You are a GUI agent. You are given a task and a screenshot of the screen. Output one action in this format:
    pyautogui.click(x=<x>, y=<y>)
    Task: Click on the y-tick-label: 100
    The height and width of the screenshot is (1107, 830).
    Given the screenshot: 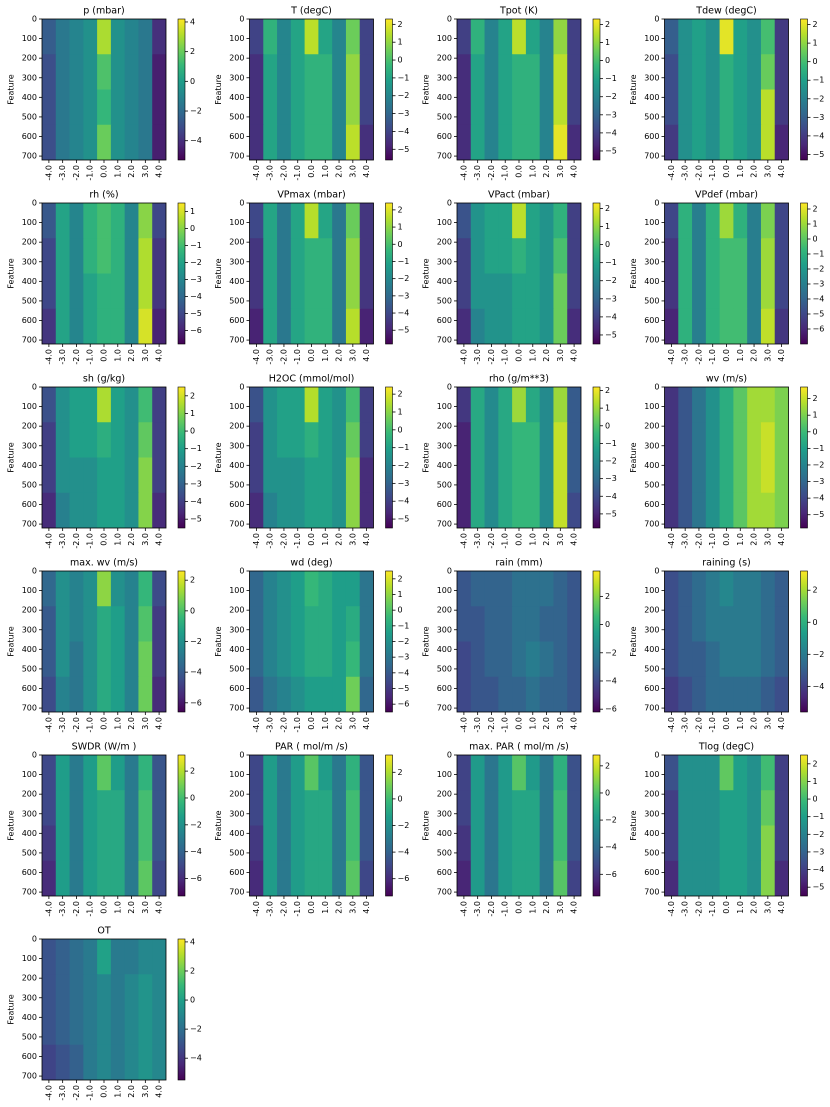 What is the action you would take?
    pyautogui.click(x=236, y=222)
    